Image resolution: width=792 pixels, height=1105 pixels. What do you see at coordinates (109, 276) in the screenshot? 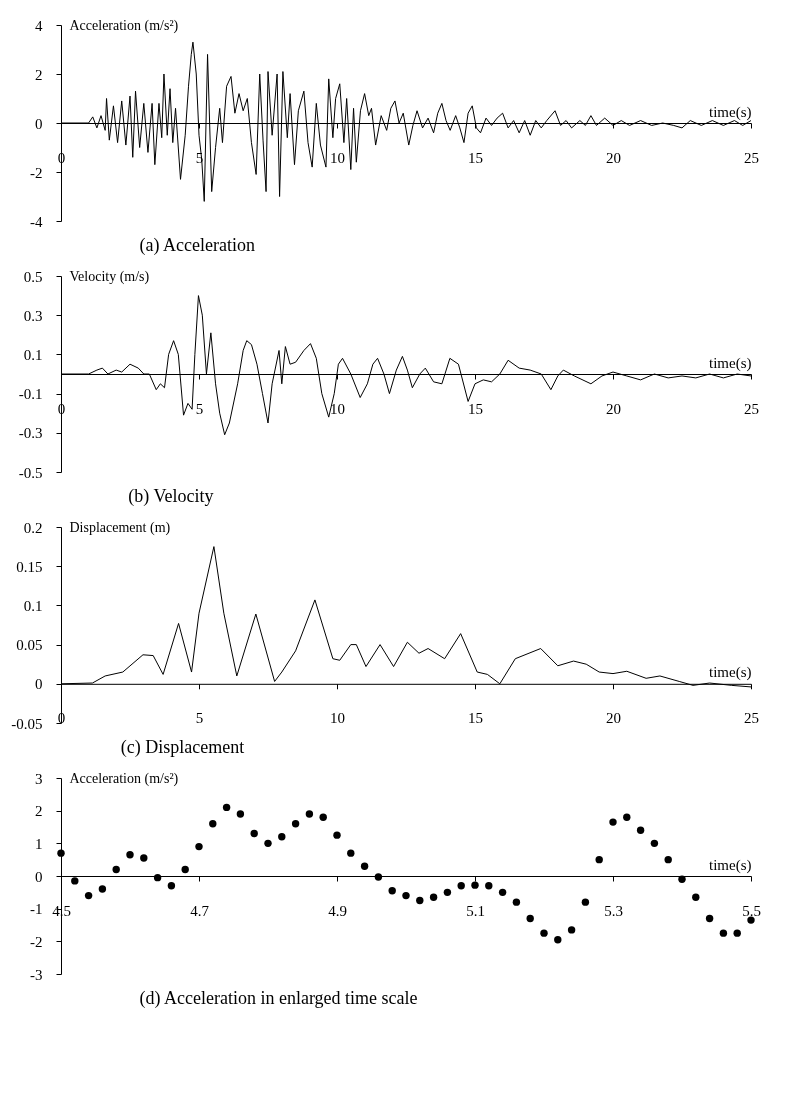
I see `y-axis-title: Velocity (m/s)` at bounding box center [109, 276].